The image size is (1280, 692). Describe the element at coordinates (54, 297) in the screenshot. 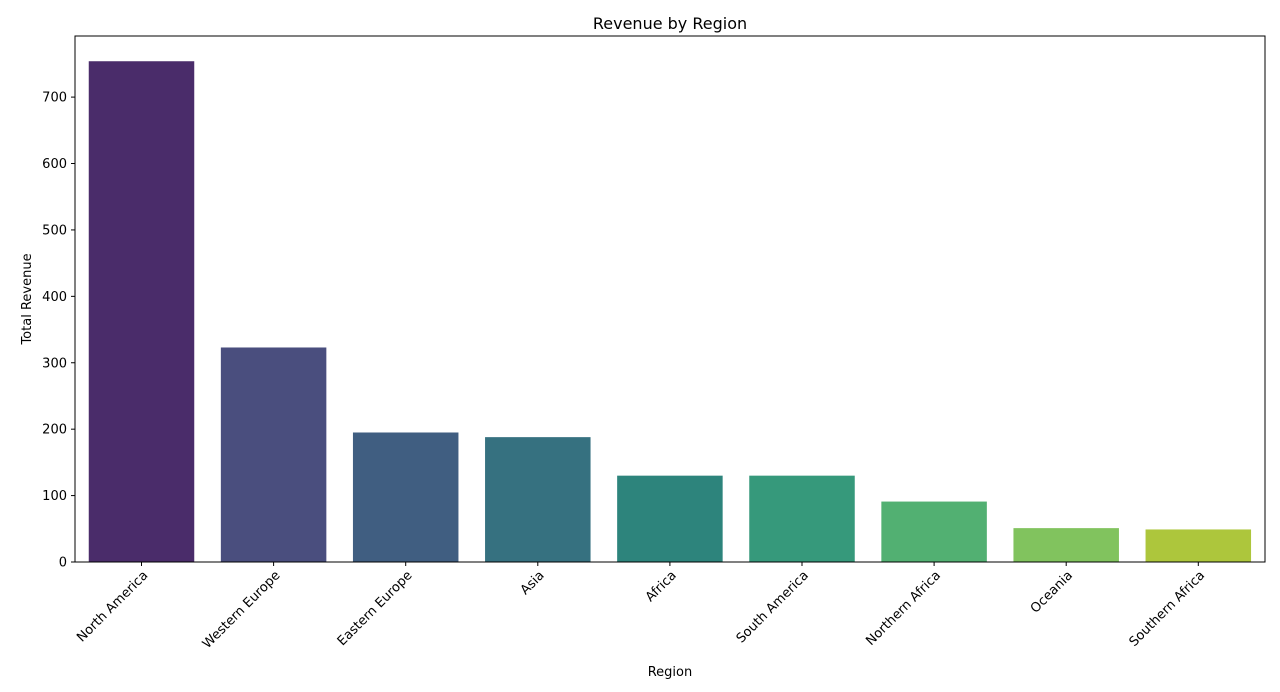

I see `y-tick-label: 400` at that location.